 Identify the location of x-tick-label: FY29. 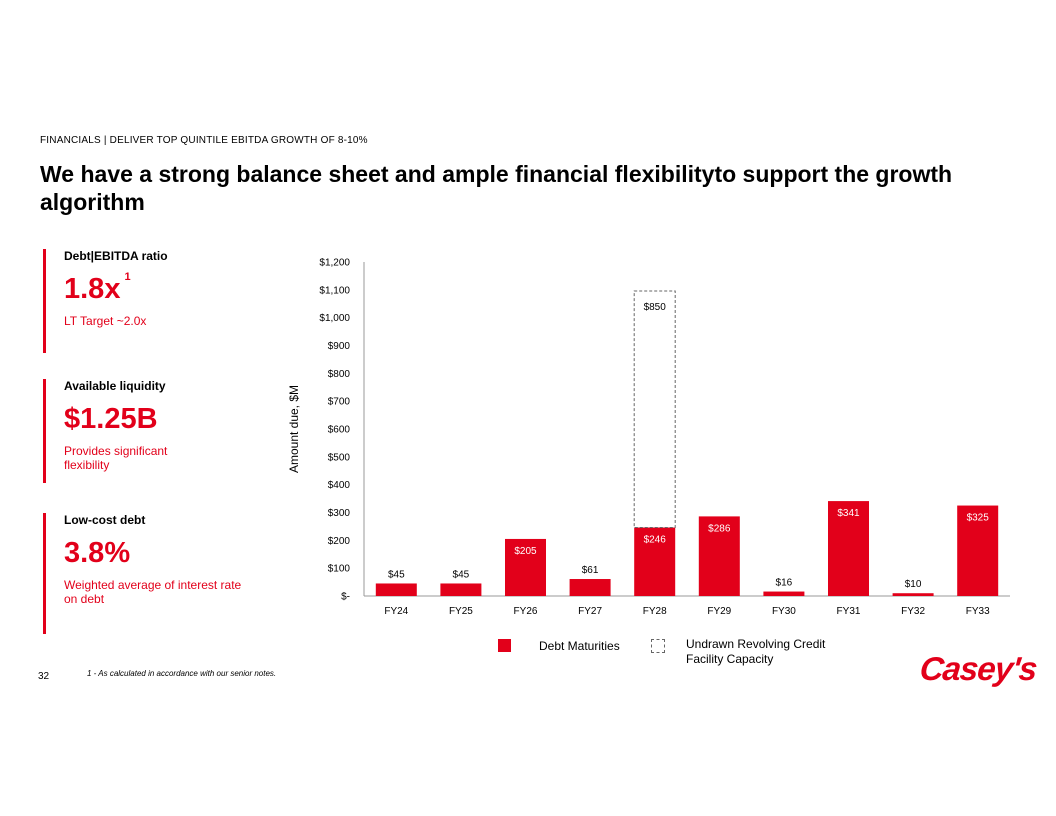
(719, 611).